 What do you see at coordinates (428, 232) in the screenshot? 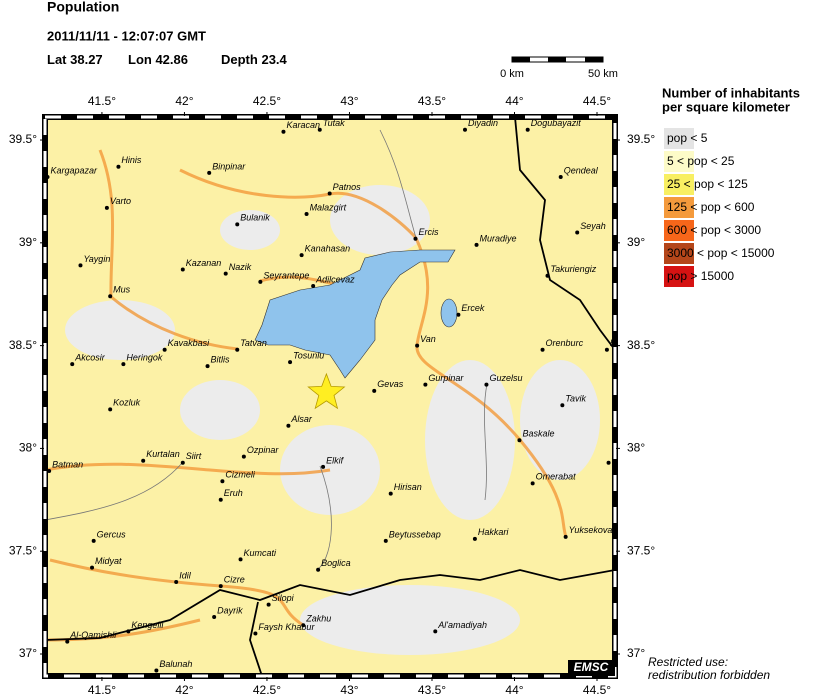
I see `place-label: Ercis` at bounding box center [428, 232].